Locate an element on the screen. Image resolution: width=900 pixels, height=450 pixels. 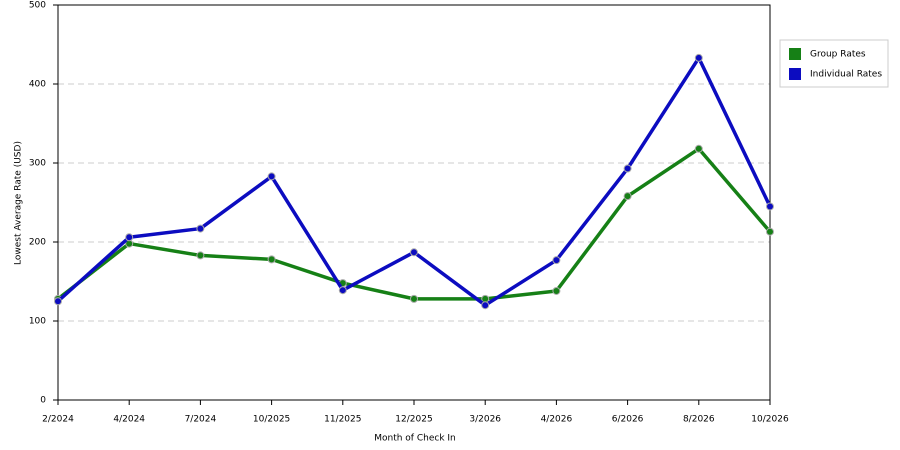
legend: Group Rates Individual Rates is located at coordinates (834, 63).